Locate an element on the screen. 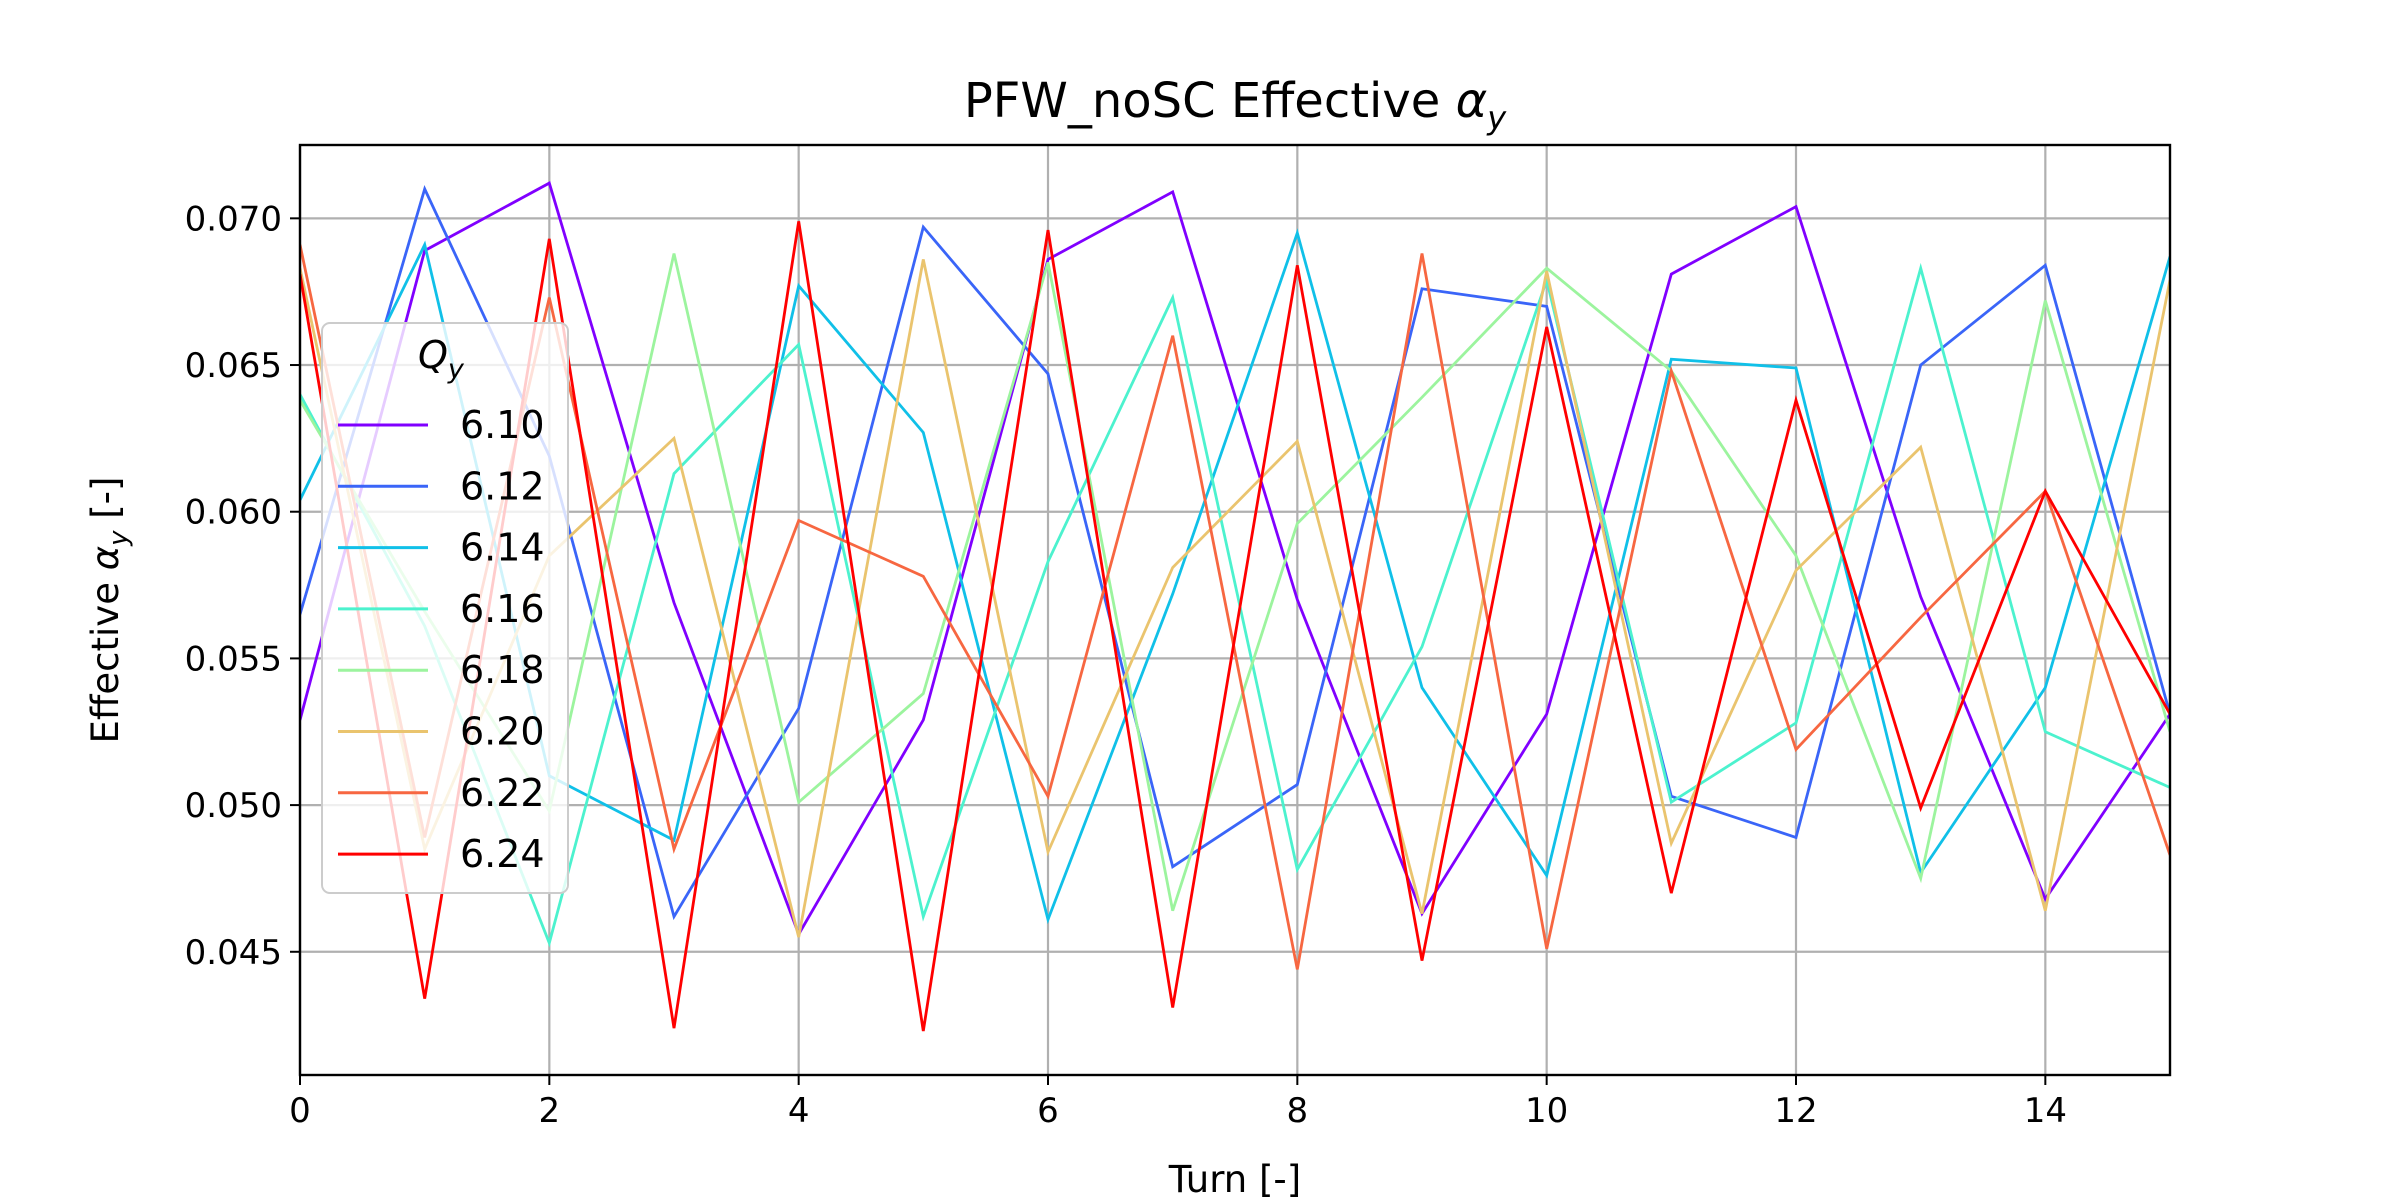 The image size is (2400, 1200). legend-label: 6.10 is located at coordinates (502, 425).